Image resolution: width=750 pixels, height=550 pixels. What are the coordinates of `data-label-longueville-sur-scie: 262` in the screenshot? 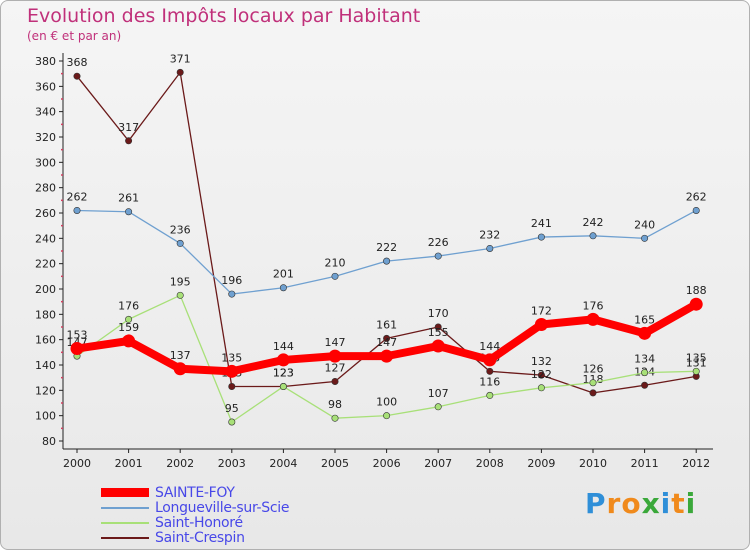 It's located at (77, 196).